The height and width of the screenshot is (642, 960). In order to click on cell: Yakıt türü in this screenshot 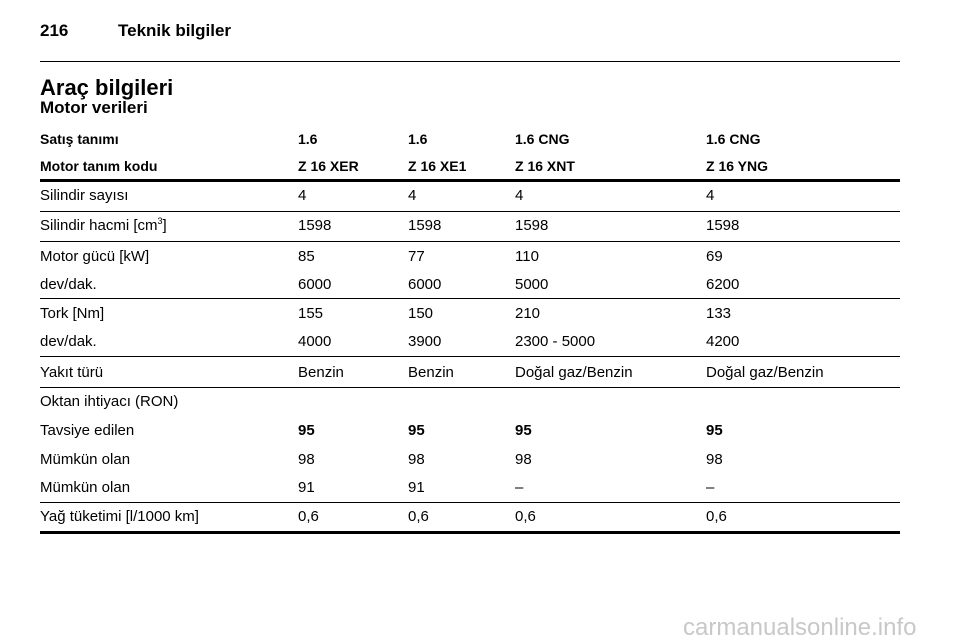, I will do `click(72, 372)`.